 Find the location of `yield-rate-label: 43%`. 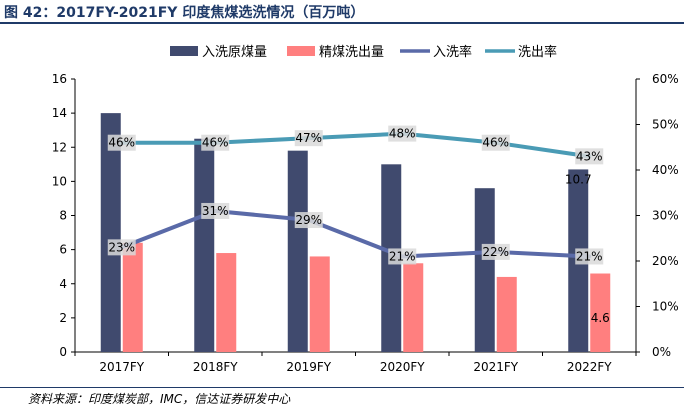

yield-rate-label: 43% is located at coordinates (589, 156).